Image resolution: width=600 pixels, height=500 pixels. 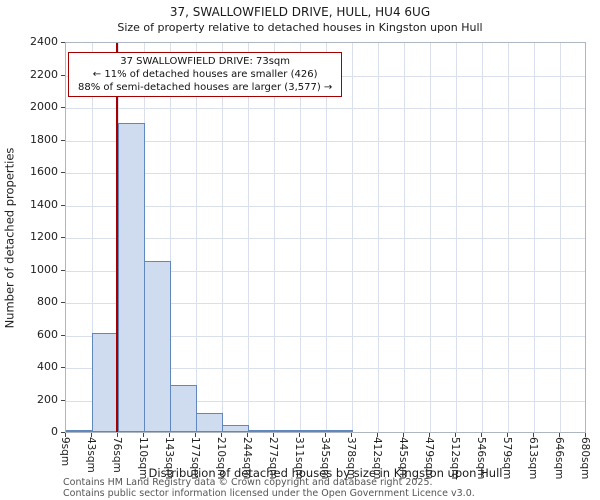 I want to click on y-tick-label: 800, so click(x=47, y=301).